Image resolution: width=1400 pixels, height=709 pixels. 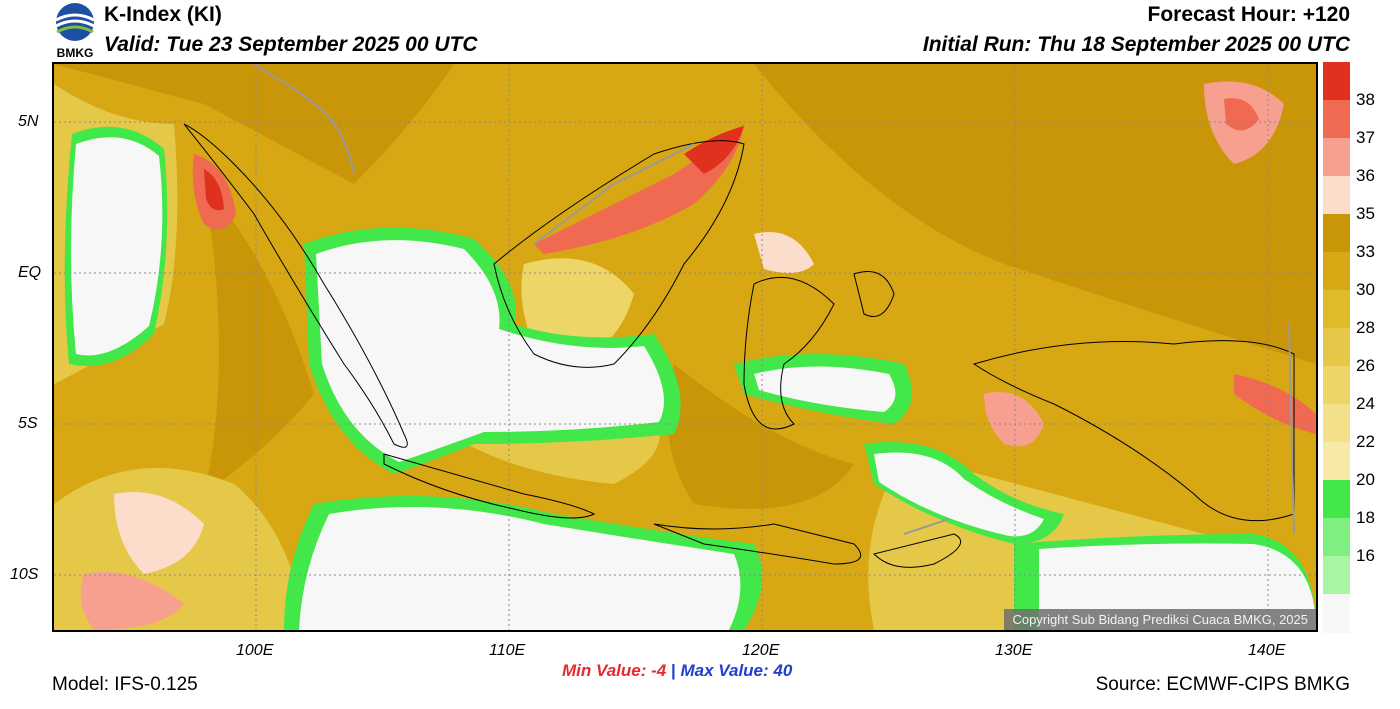 What do you see at coordinates (1365, 289) in the screenshot?
I see `colorbar-tick-label: 30` at bounding box center [1365, 289].